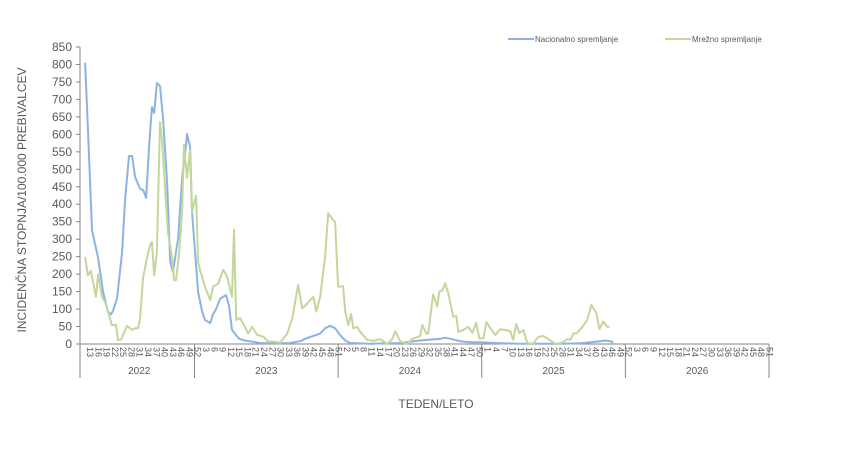 The width and height of the screenshot is (850, 458). Describe the element at coordinates (62, 134) in the screenshot. I see `y-tick-label: 600` at that location.